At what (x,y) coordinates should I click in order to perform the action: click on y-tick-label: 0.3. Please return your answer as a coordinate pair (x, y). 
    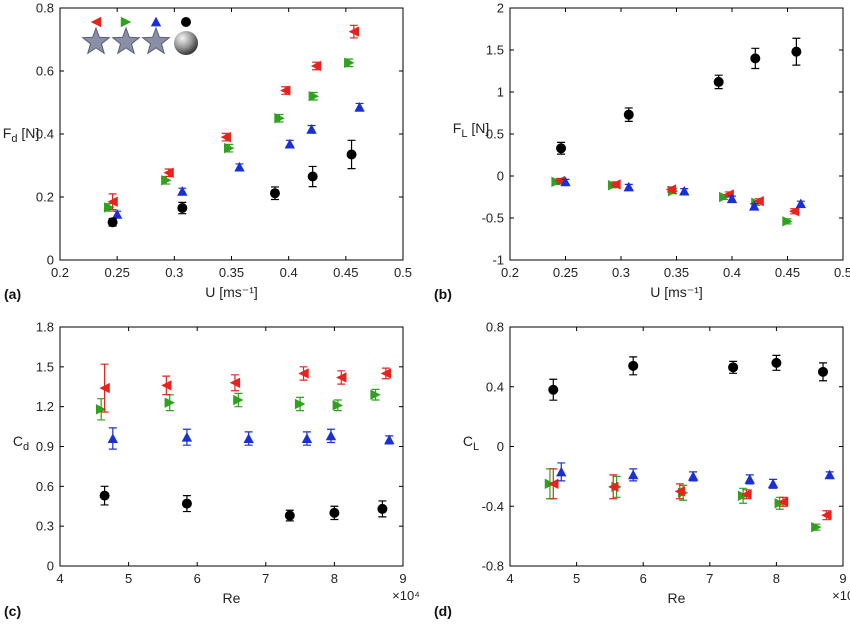
    Looking at the image, I should click on (45, 526).